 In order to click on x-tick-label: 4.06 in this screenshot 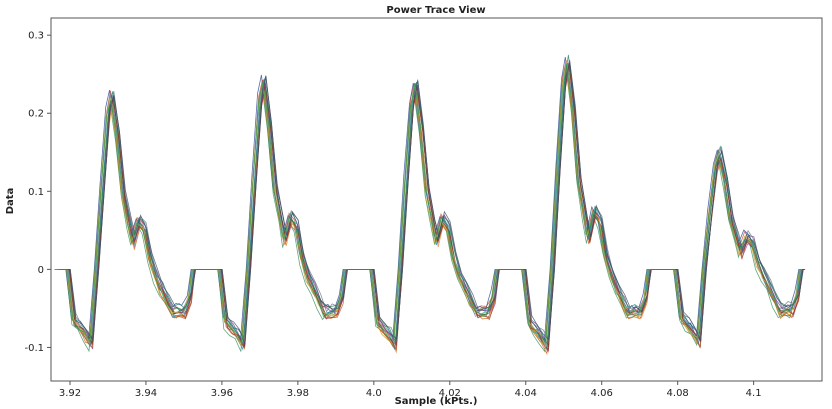, I will do `click(602, 393)`.